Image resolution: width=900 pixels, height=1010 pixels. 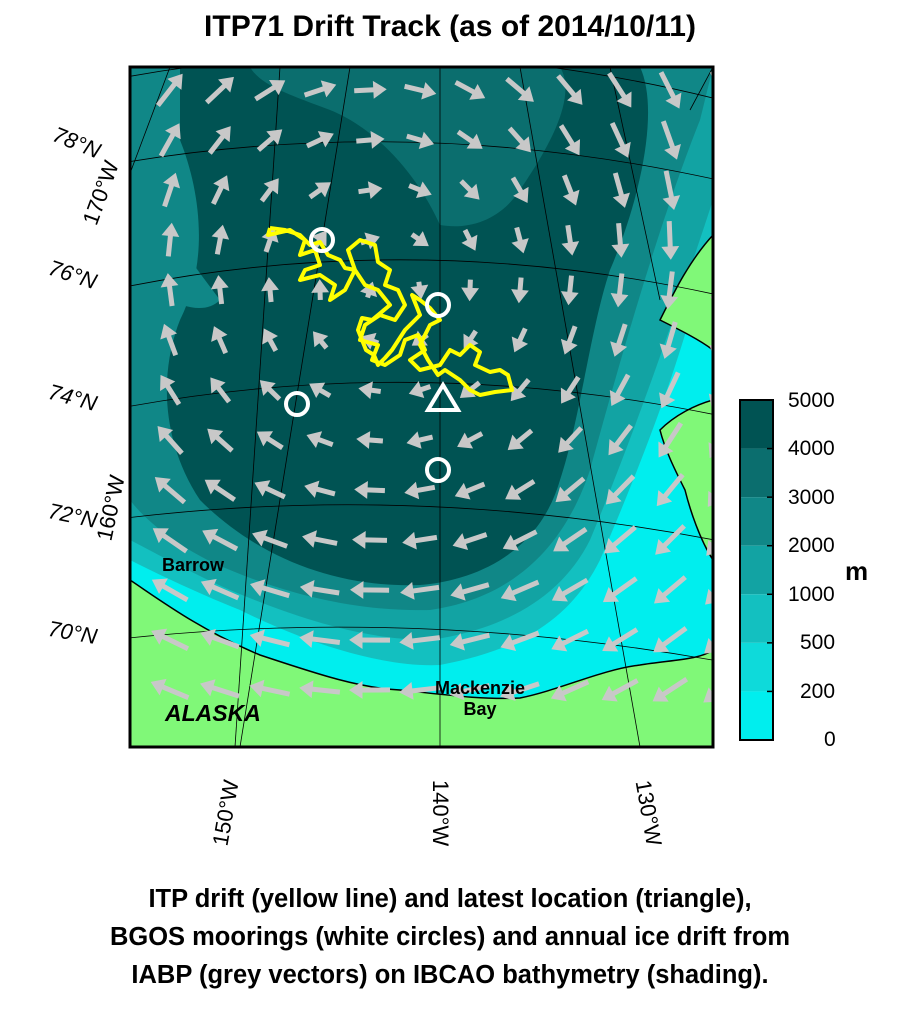 I want to click on colorbar-label-3000: 3000, so click(x=811, y=497).